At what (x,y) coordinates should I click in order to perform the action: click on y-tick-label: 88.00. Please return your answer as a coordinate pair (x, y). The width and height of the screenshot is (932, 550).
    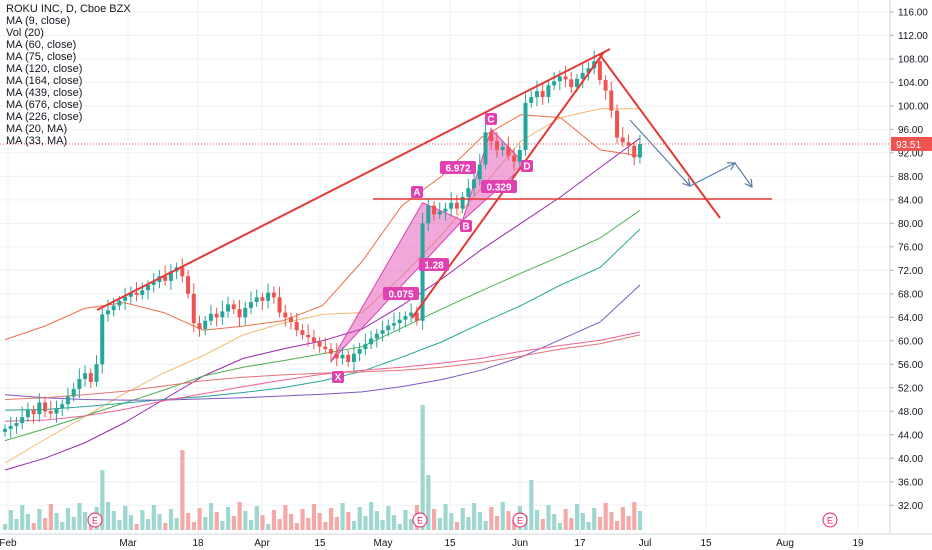
    Looking at the image, I should click on (910, 177).